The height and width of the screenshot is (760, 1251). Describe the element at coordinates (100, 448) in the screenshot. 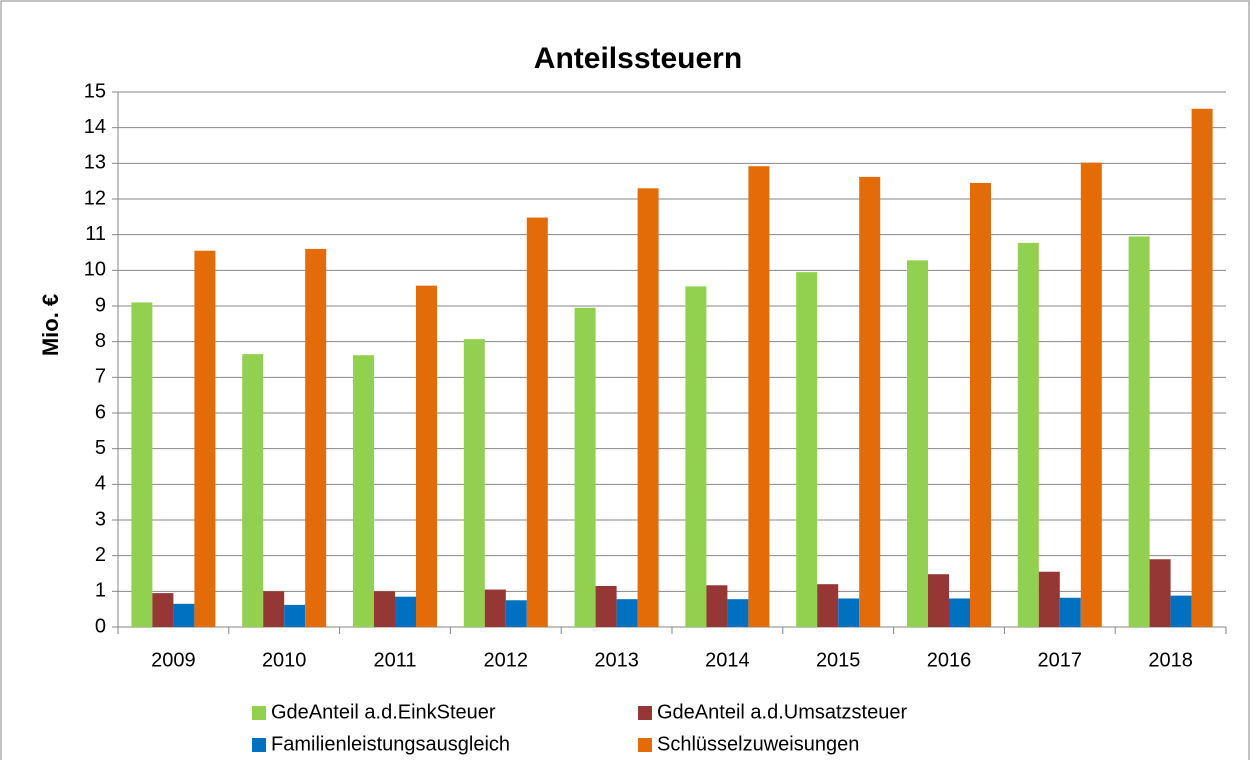

I see `y-tick-label: 5` at that location.